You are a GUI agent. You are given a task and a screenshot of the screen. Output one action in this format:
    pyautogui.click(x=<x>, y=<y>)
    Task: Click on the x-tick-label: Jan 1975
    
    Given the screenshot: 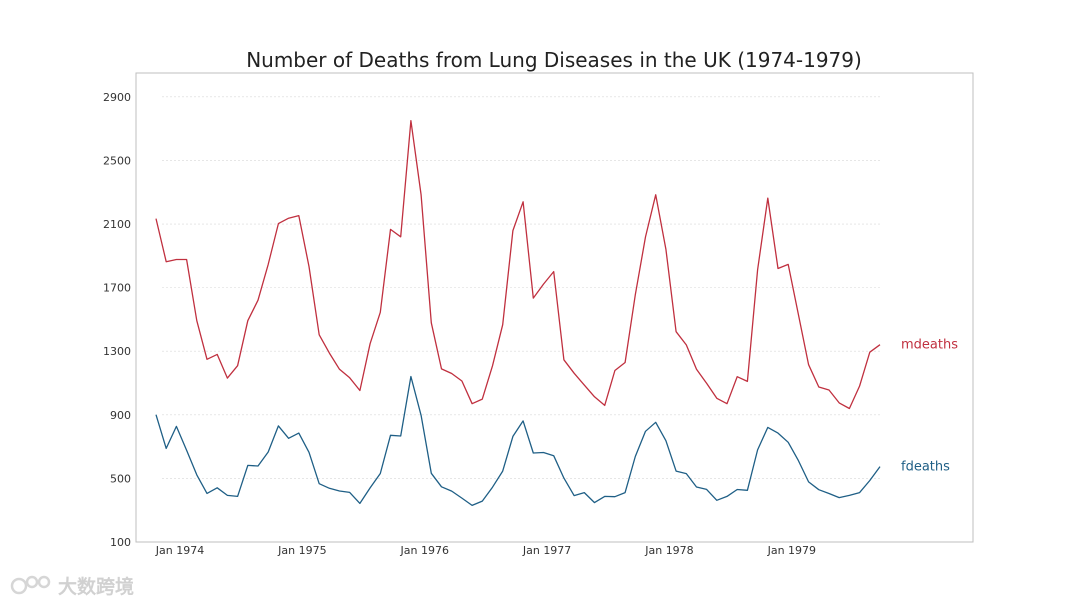 What is the action you would take?
    pyautogui.click(x=301, y=550)
    